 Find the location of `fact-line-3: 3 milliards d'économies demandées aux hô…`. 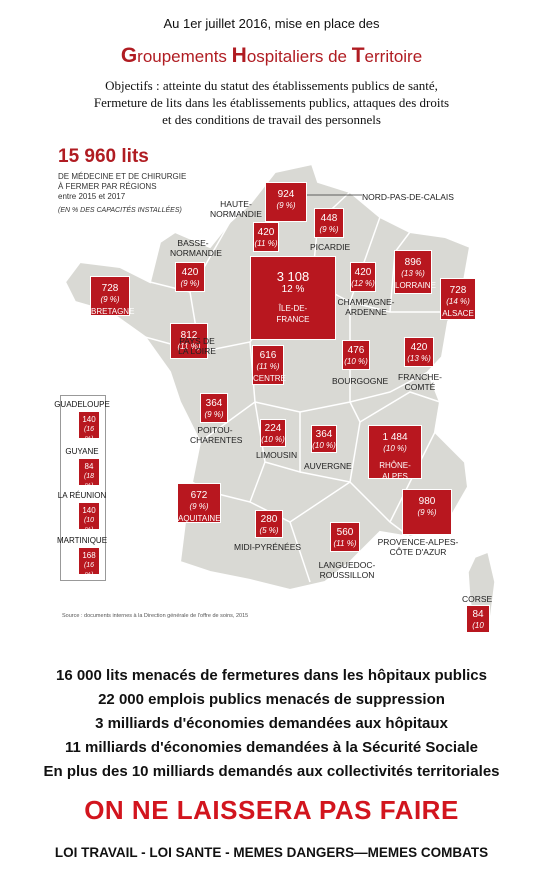

fact-line-3: 3 milliards d'économies demandées aux hô… is located at coordinates (271, 723).